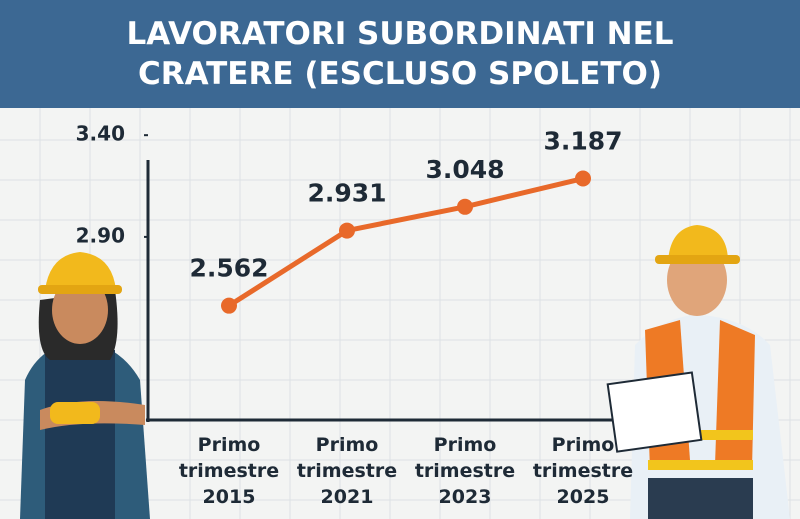  Describe the element at coordinates (229, 471) in the screenshot. I see `x-tick-label: Primo trimestre 2015` at that location.